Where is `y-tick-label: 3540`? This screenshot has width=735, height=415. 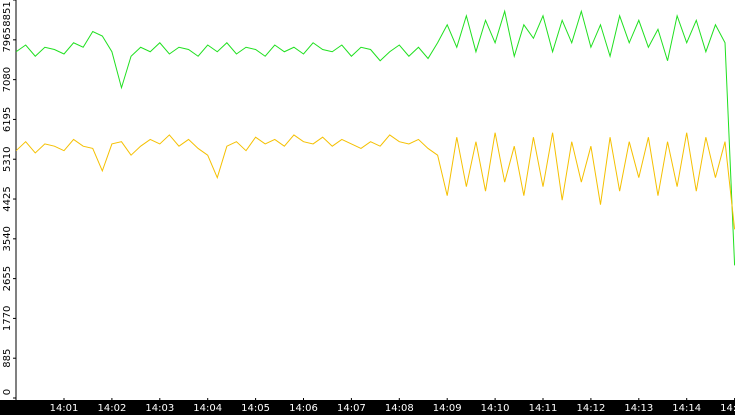 y-tick-label: 3540 is located at coordinates (7, 238).